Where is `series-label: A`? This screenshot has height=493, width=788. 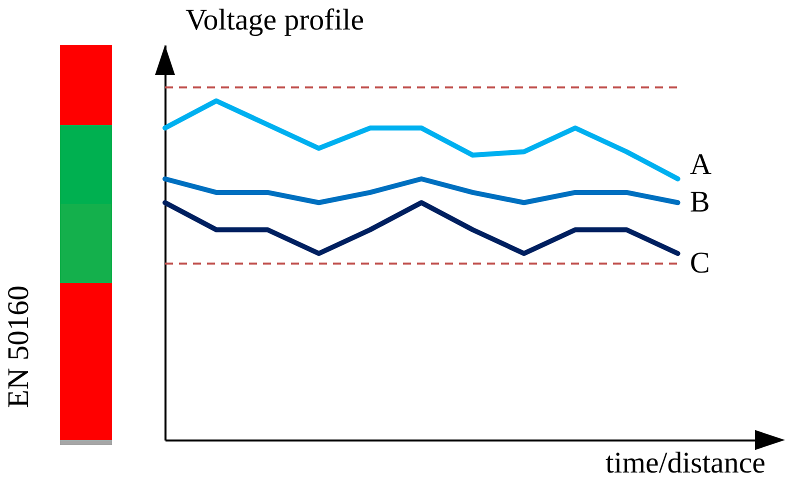 series-label: A is located at coordinates (701, 164).